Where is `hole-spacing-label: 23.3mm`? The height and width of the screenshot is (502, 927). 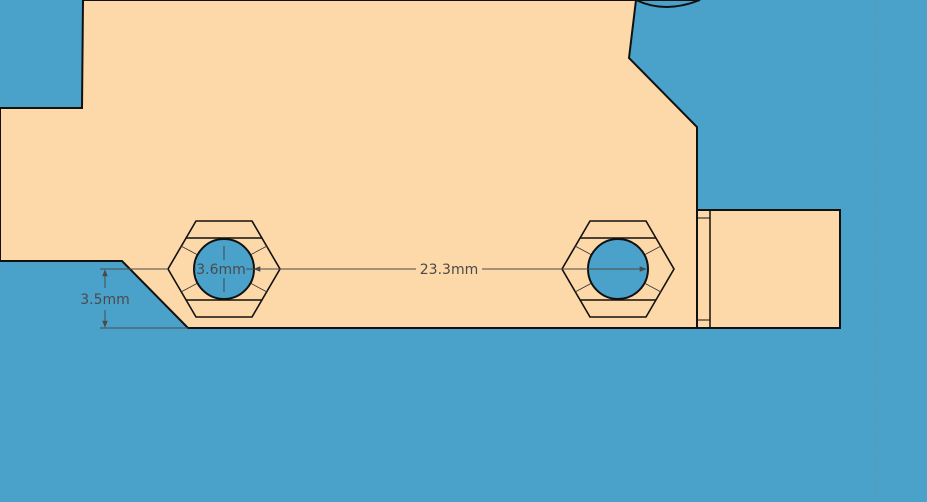
hole-spacing-label: 23.3mm is located at coordinates (449, 270).